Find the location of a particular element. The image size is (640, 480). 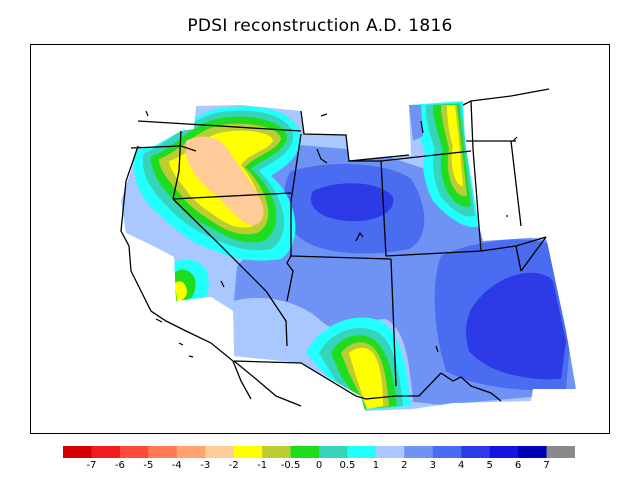

legend-tick-label: 6 is located at coordinates (518, 465).